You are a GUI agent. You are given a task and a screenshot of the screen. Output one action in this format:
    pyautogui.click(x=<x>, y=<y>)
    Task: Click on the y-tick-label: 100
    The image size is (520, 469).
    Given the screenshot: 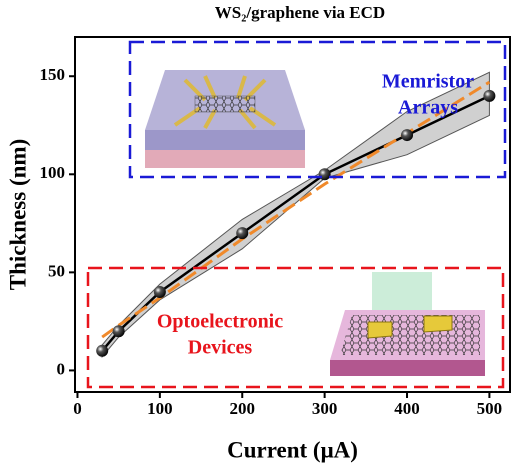 What is the action you would take?
    pyautogui.click(x=53, y=172)
    